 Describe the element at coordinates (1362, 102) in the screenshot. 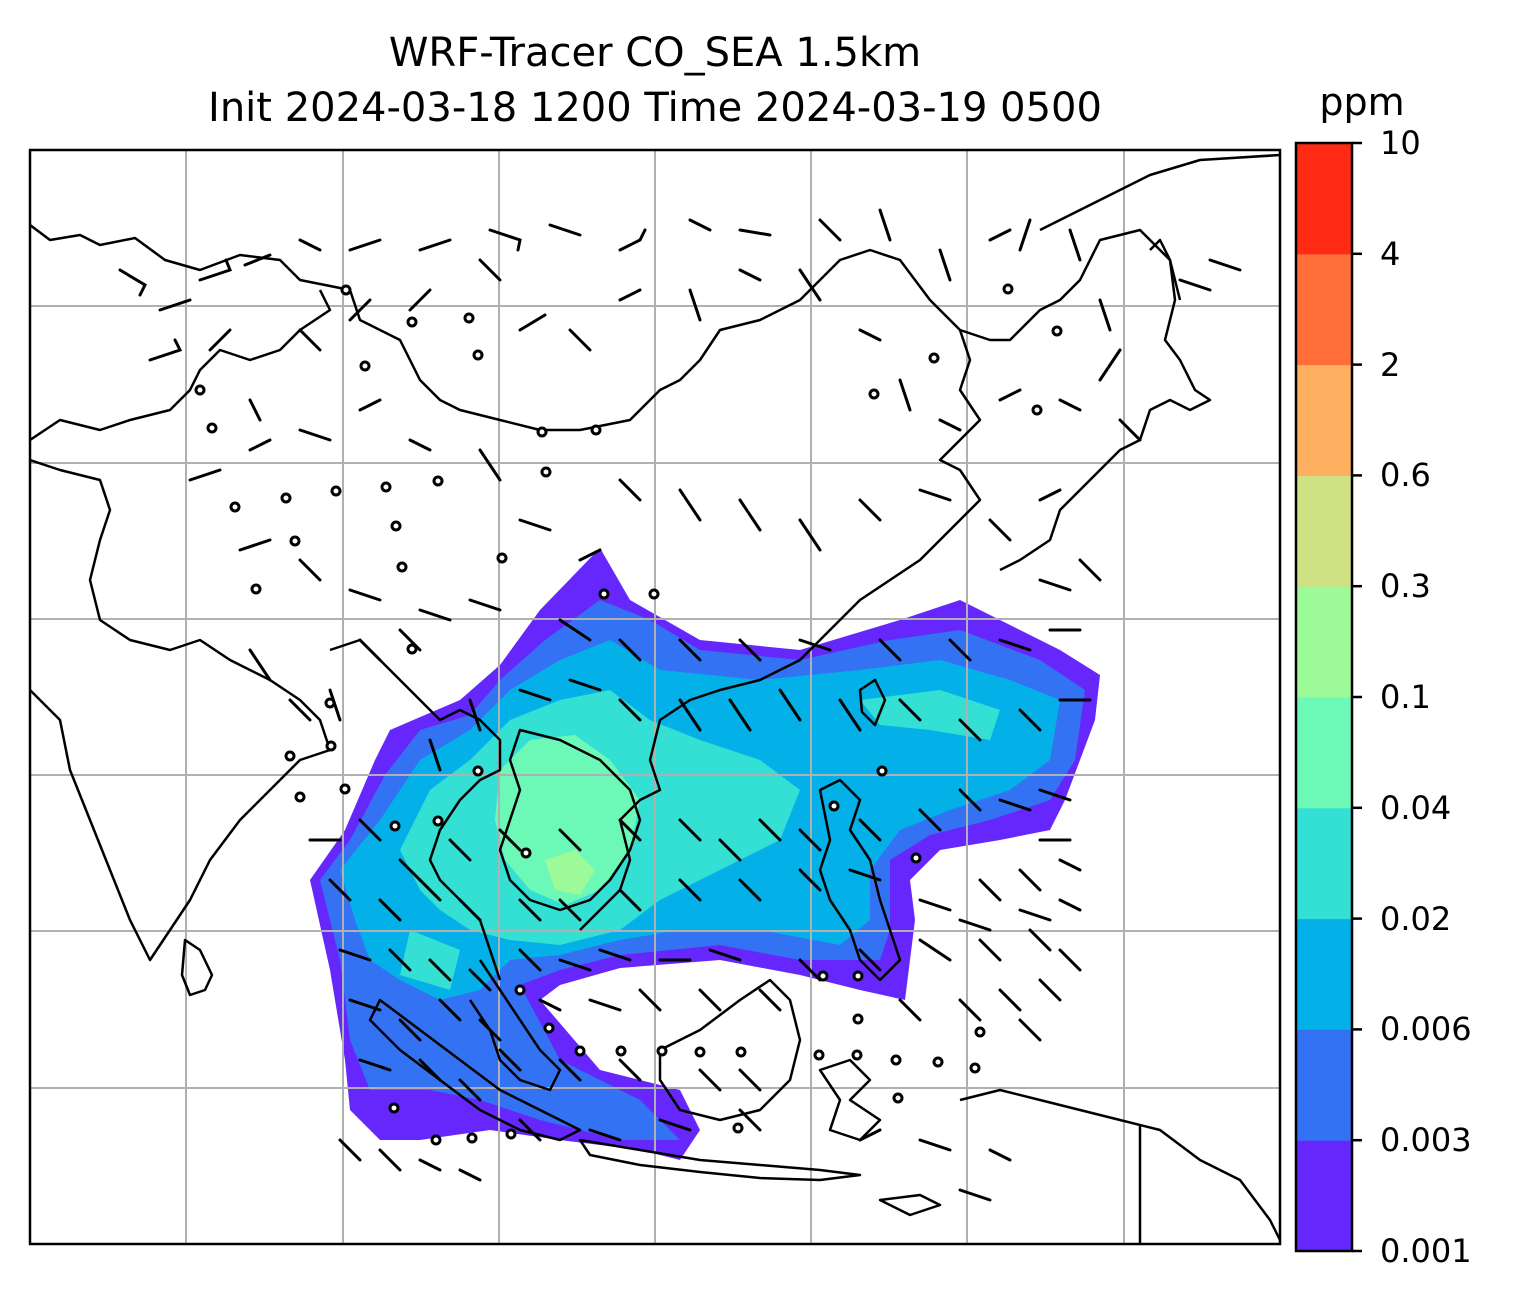

I see `colorbar-unit-label: ppm` at that location.